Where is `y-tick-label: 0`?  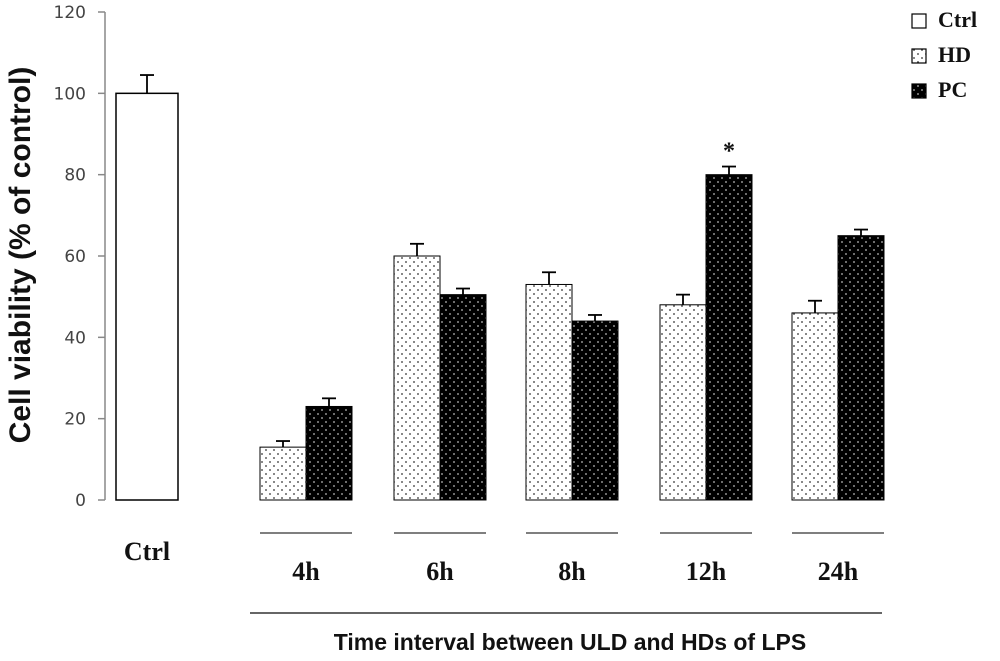
y-tick-label: 0 is located at coordinates (80, 501).